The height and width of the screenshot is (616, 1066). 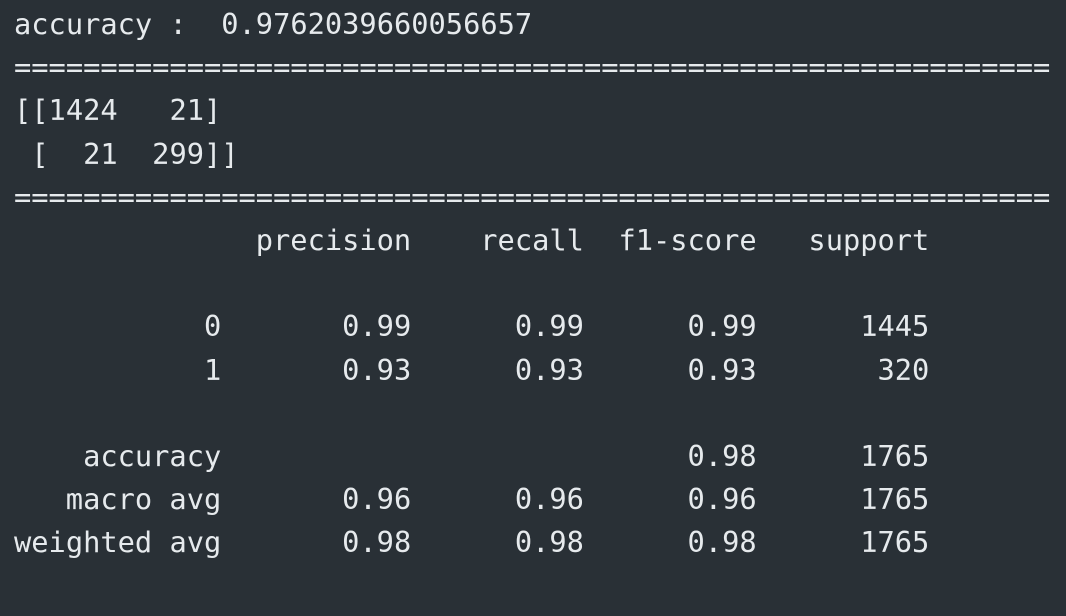 I want to click on row-cell-precision: 0.96, so click(x=377, y=499).